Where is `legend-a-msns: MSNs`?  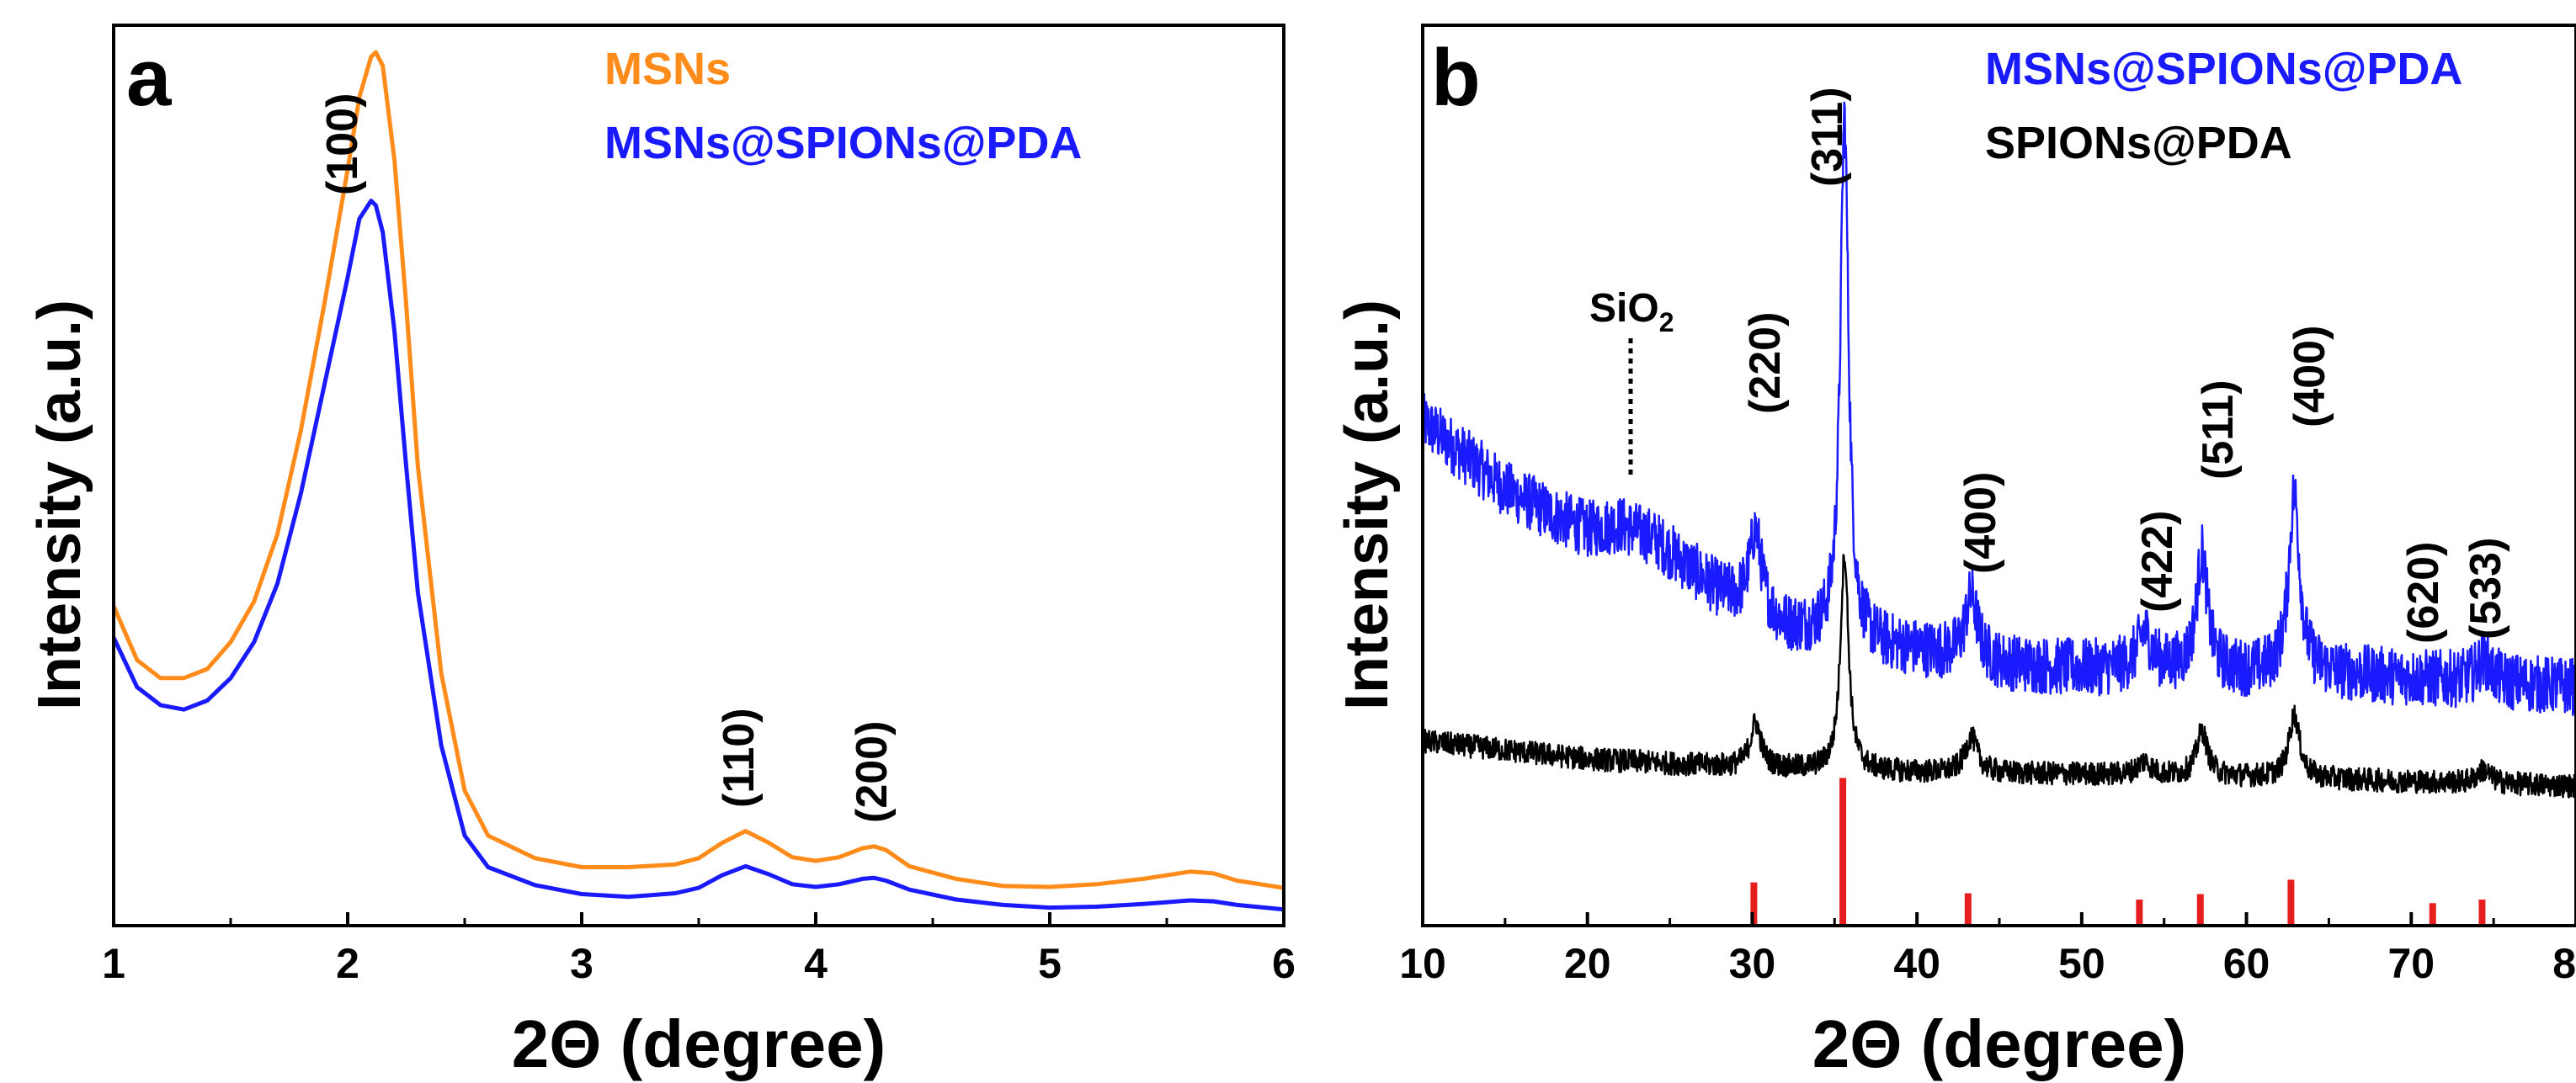
legend-a-msns: MSNs is located at coordinates (668, 69).